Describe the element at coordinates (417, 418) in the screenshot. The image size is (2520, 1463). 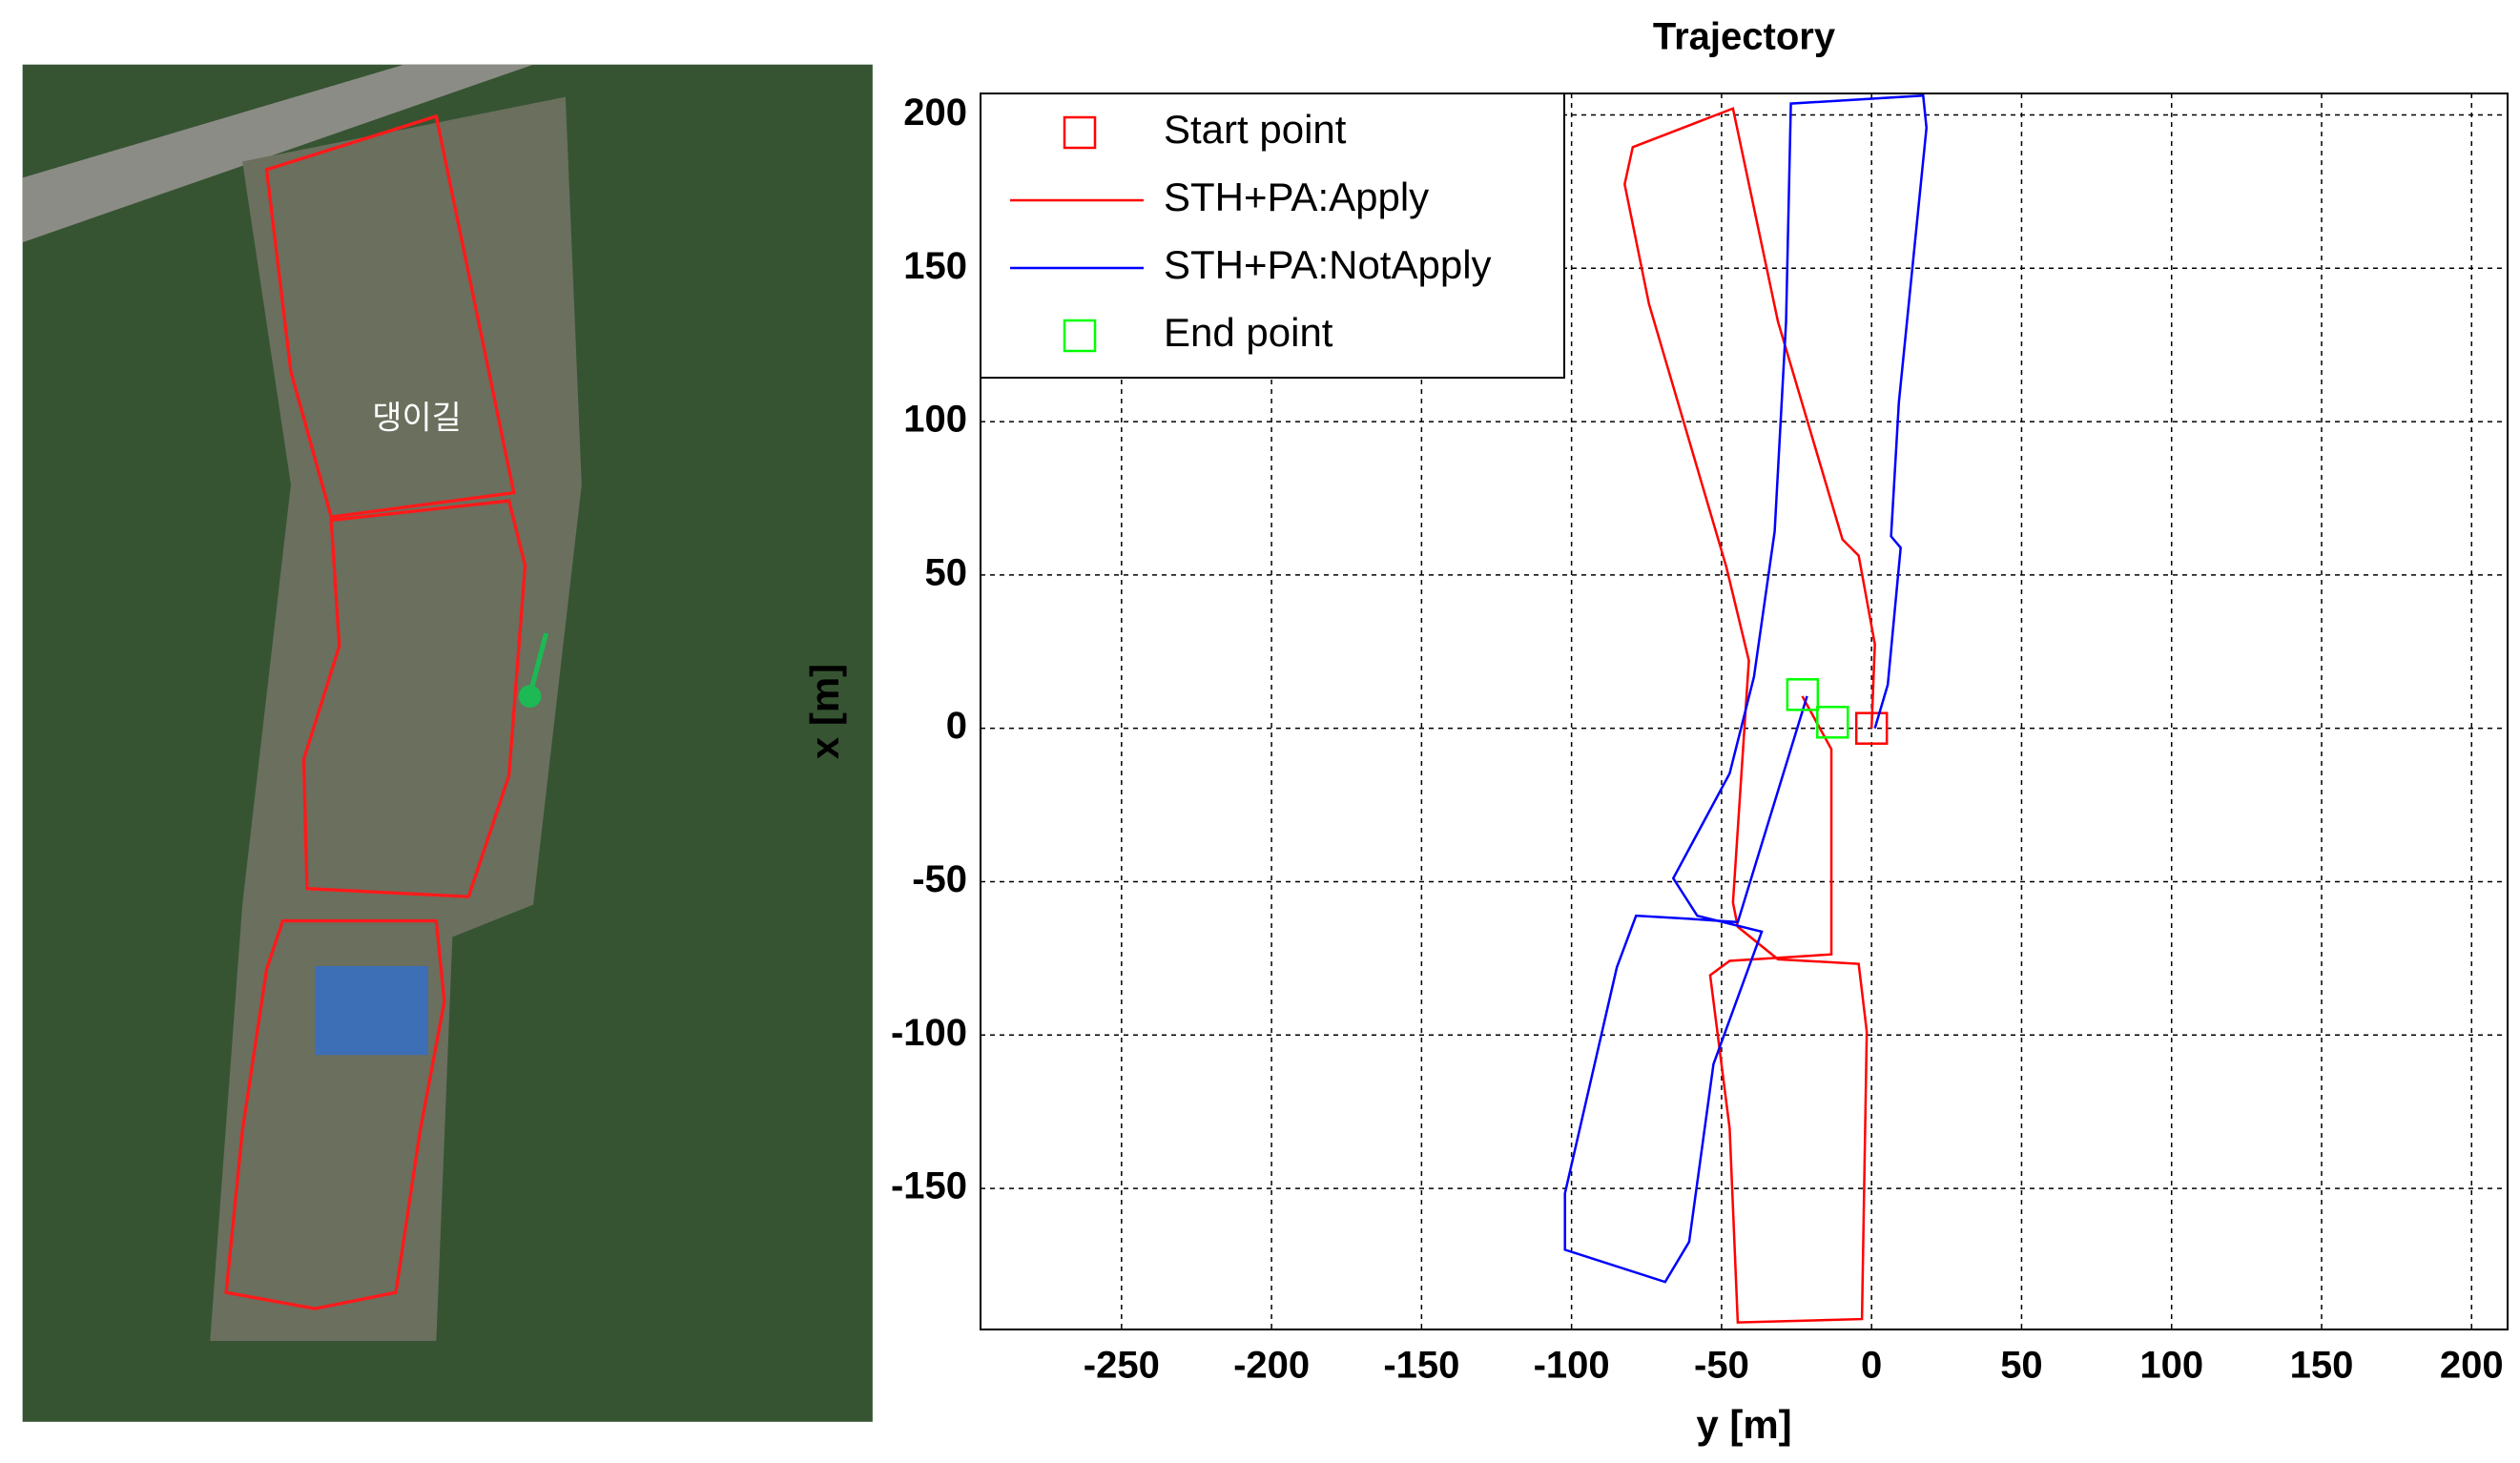
I see `map-label: 댕이길` at that location.